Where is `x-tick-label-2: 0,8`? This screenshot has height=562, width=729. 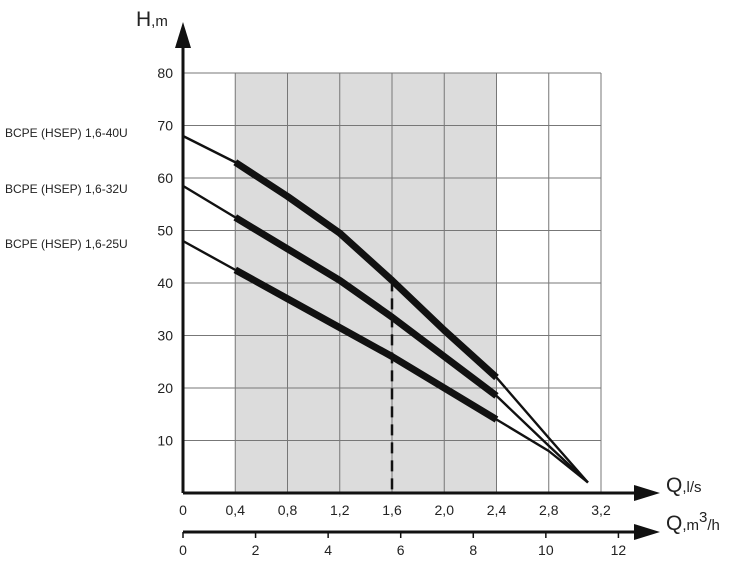 x-tick-label-2: 0,8 is located at coordinates (288, 510).